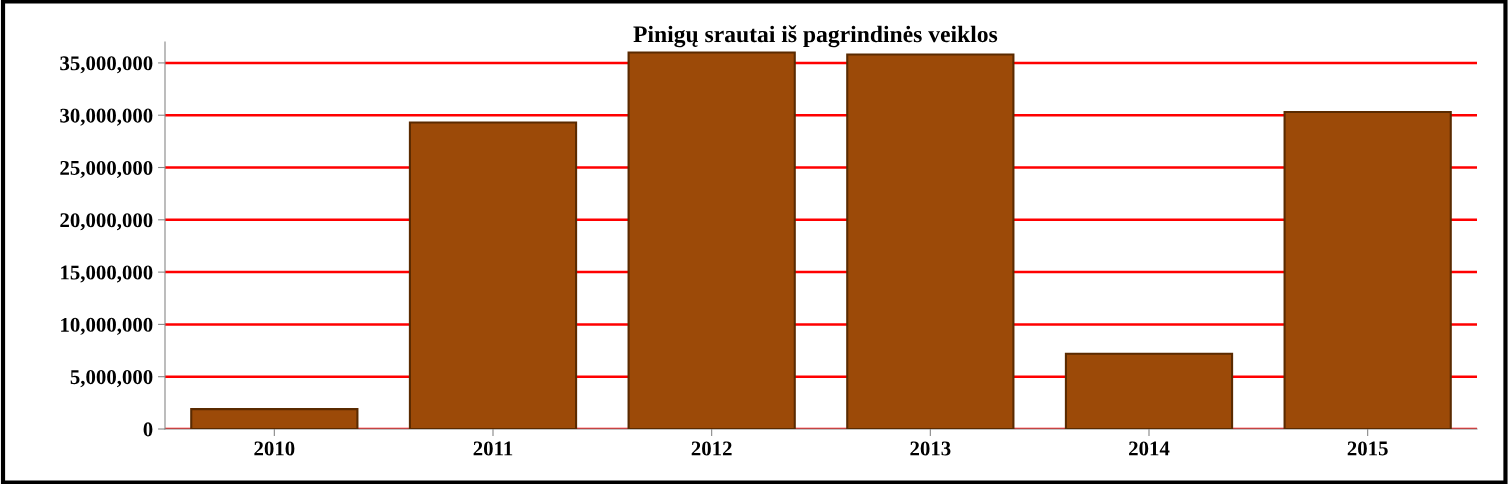 The width and height of the screenshot is (1510, 484). I want to click on x-tick-label: 2015, so click(1367, 448).